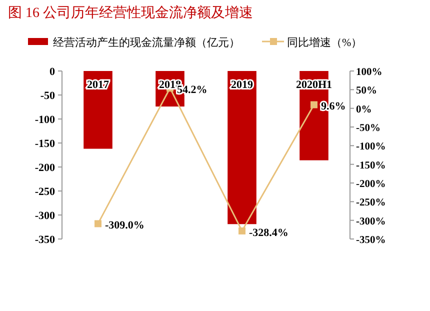  Describe the element at coordinates (371, 184) in the screenshot. I see `y2-tick-label: -200%` at that location.